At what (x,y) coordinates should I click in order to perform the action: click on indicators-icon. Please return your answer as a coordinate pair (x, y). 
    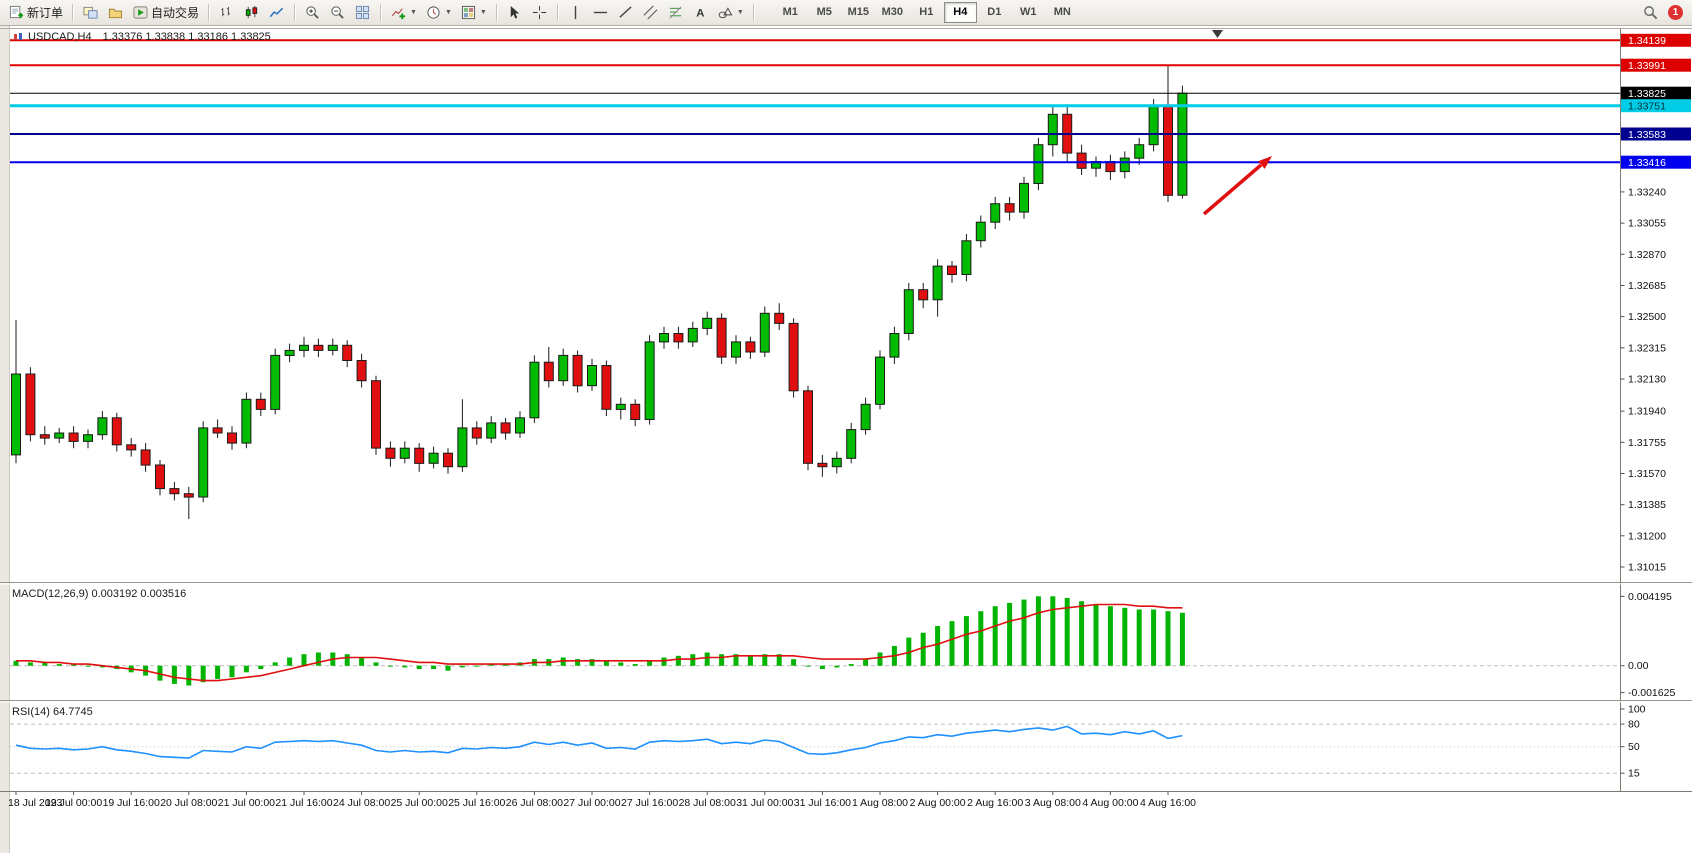
    Looking at the image, I should click on (399, 14).